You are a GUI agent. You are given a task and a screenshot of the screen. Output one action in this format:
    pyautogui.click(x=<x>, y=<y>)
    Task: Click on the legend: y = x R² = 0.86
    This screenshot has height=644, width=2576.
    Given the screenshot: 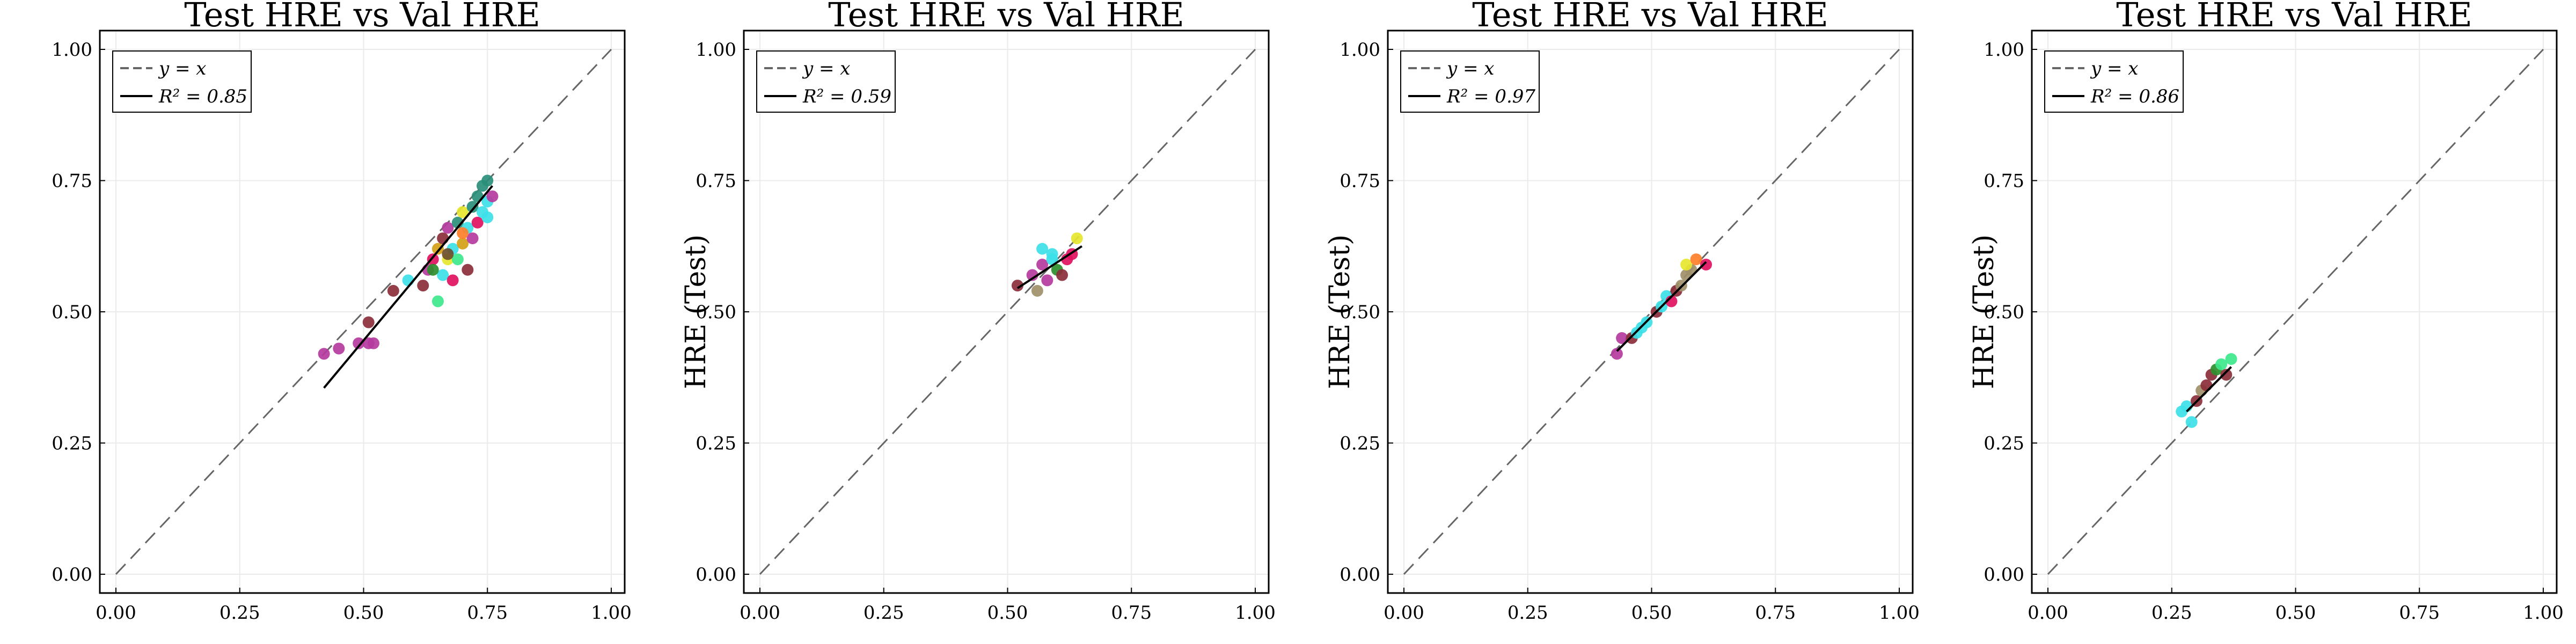 What is the action you would take?
    pyautogui.click(x=2114, y=81)
    